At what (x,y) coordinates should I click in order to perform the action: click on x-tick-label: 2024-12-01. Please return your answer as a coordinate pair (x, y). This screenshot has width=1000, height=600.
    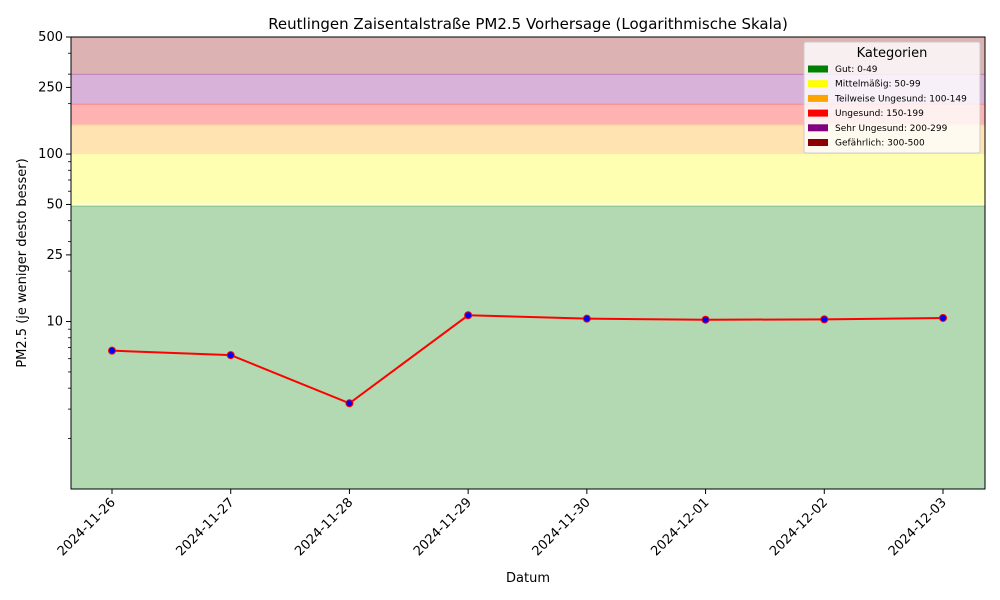
    Looking at the image, I should click on (680, 527).